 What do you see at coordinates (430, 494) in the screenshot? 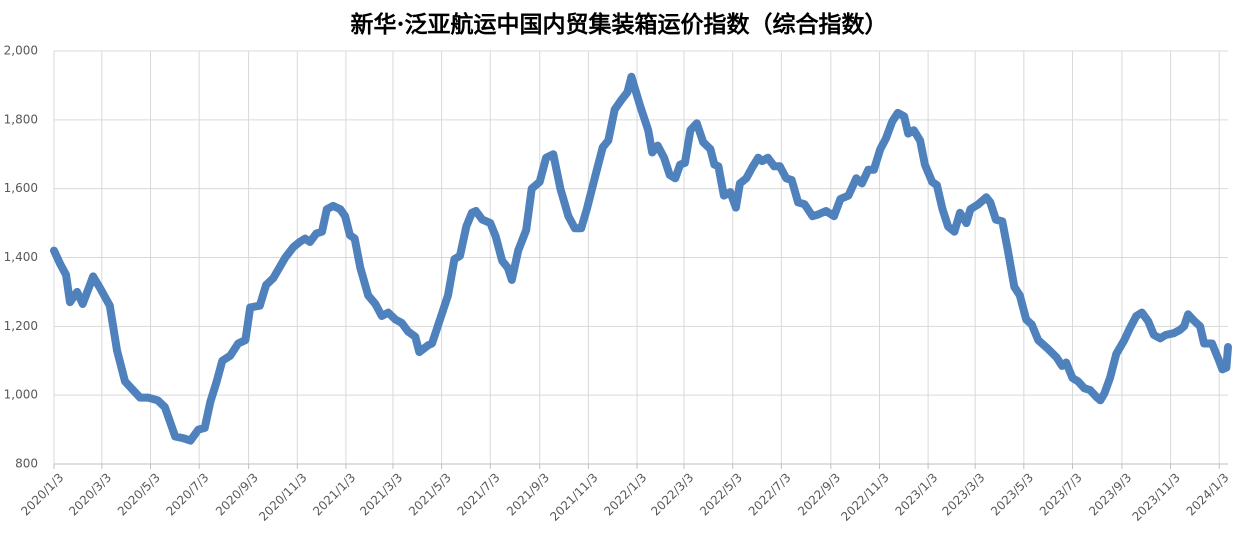
I see `x-tick-label: 2021/5/3` at bounding box center [430, 494].